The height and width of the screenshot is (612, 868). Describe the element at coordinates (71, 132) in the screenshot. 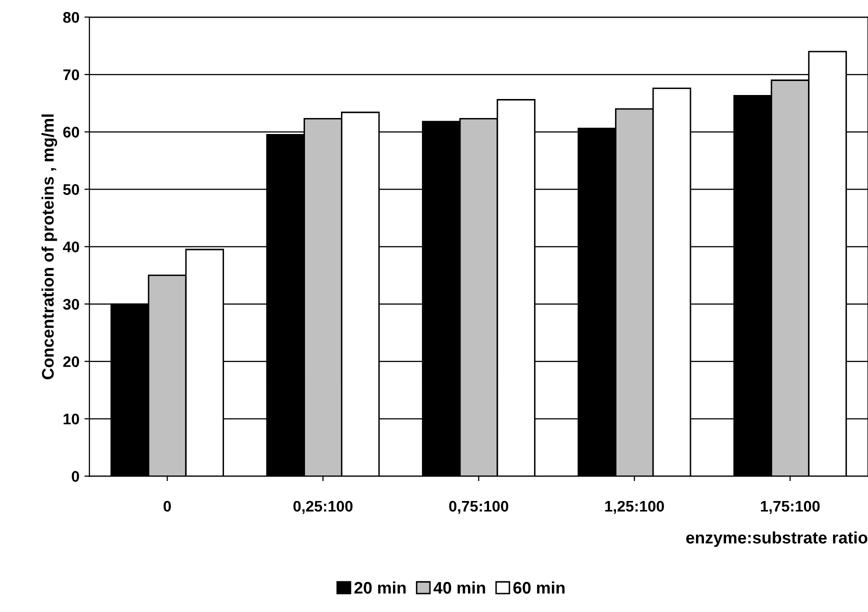

I see `y-tick-label: 60` at that location.